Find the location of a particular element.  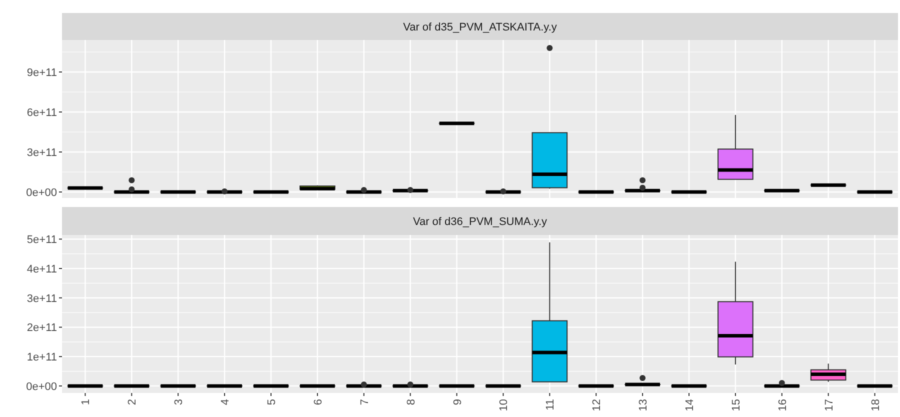

y-tick-label: 1e+11 is located at coordinates (41, 358).